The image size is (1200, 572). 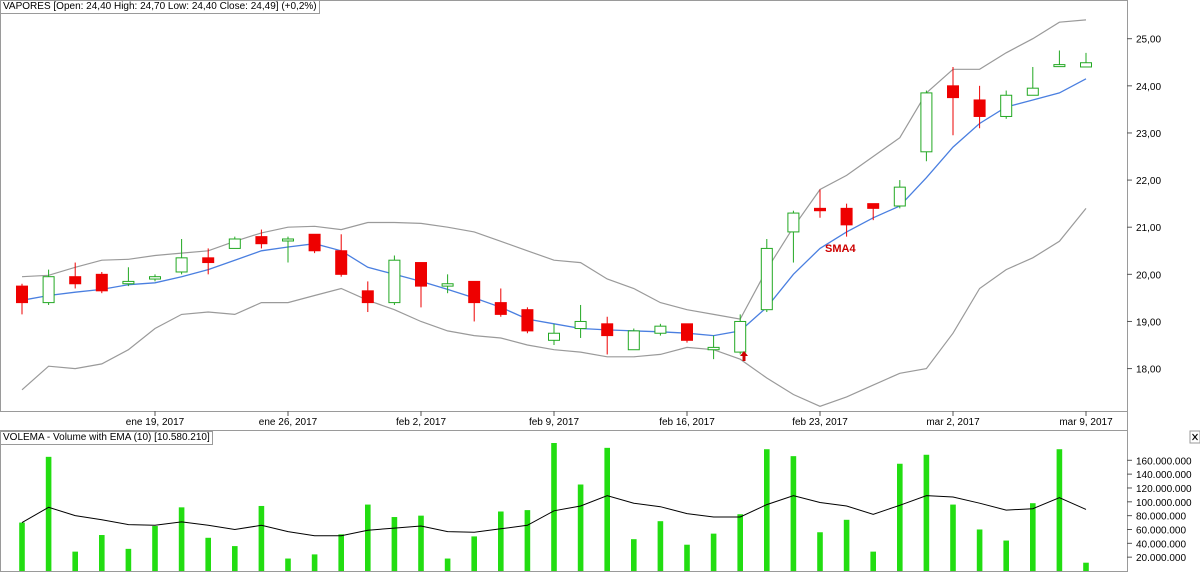 I want to click on sma4-annotation: SMA4, so click(x=840, y=249).